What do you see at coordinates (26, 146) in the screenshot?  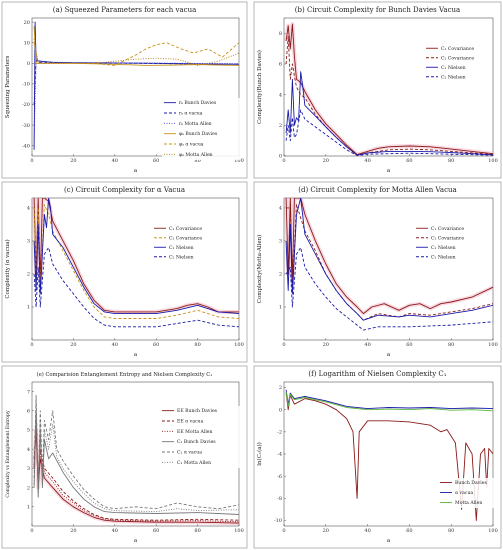 I see `y-tick-label: -40` at bounding box center [26, 146].